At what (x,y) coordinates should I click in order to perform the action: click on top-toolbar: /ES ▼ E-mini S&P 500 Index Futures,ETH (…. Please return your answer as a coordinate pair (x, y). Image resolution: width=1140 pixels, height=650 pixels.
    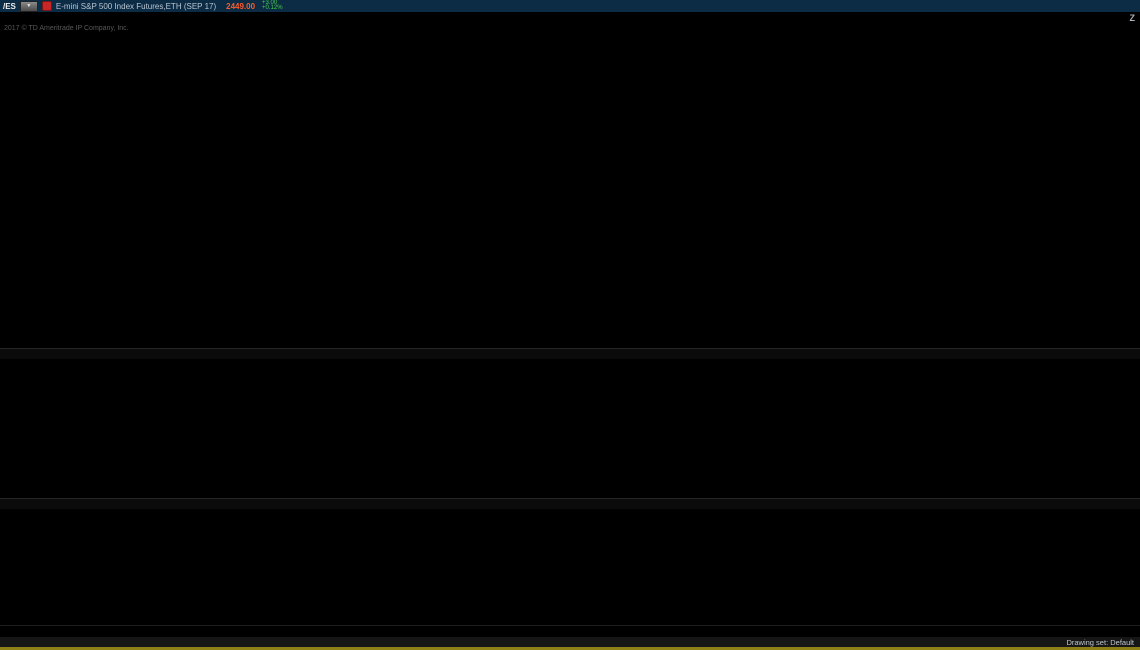
    Looking at the image, I should click on (570, 6).